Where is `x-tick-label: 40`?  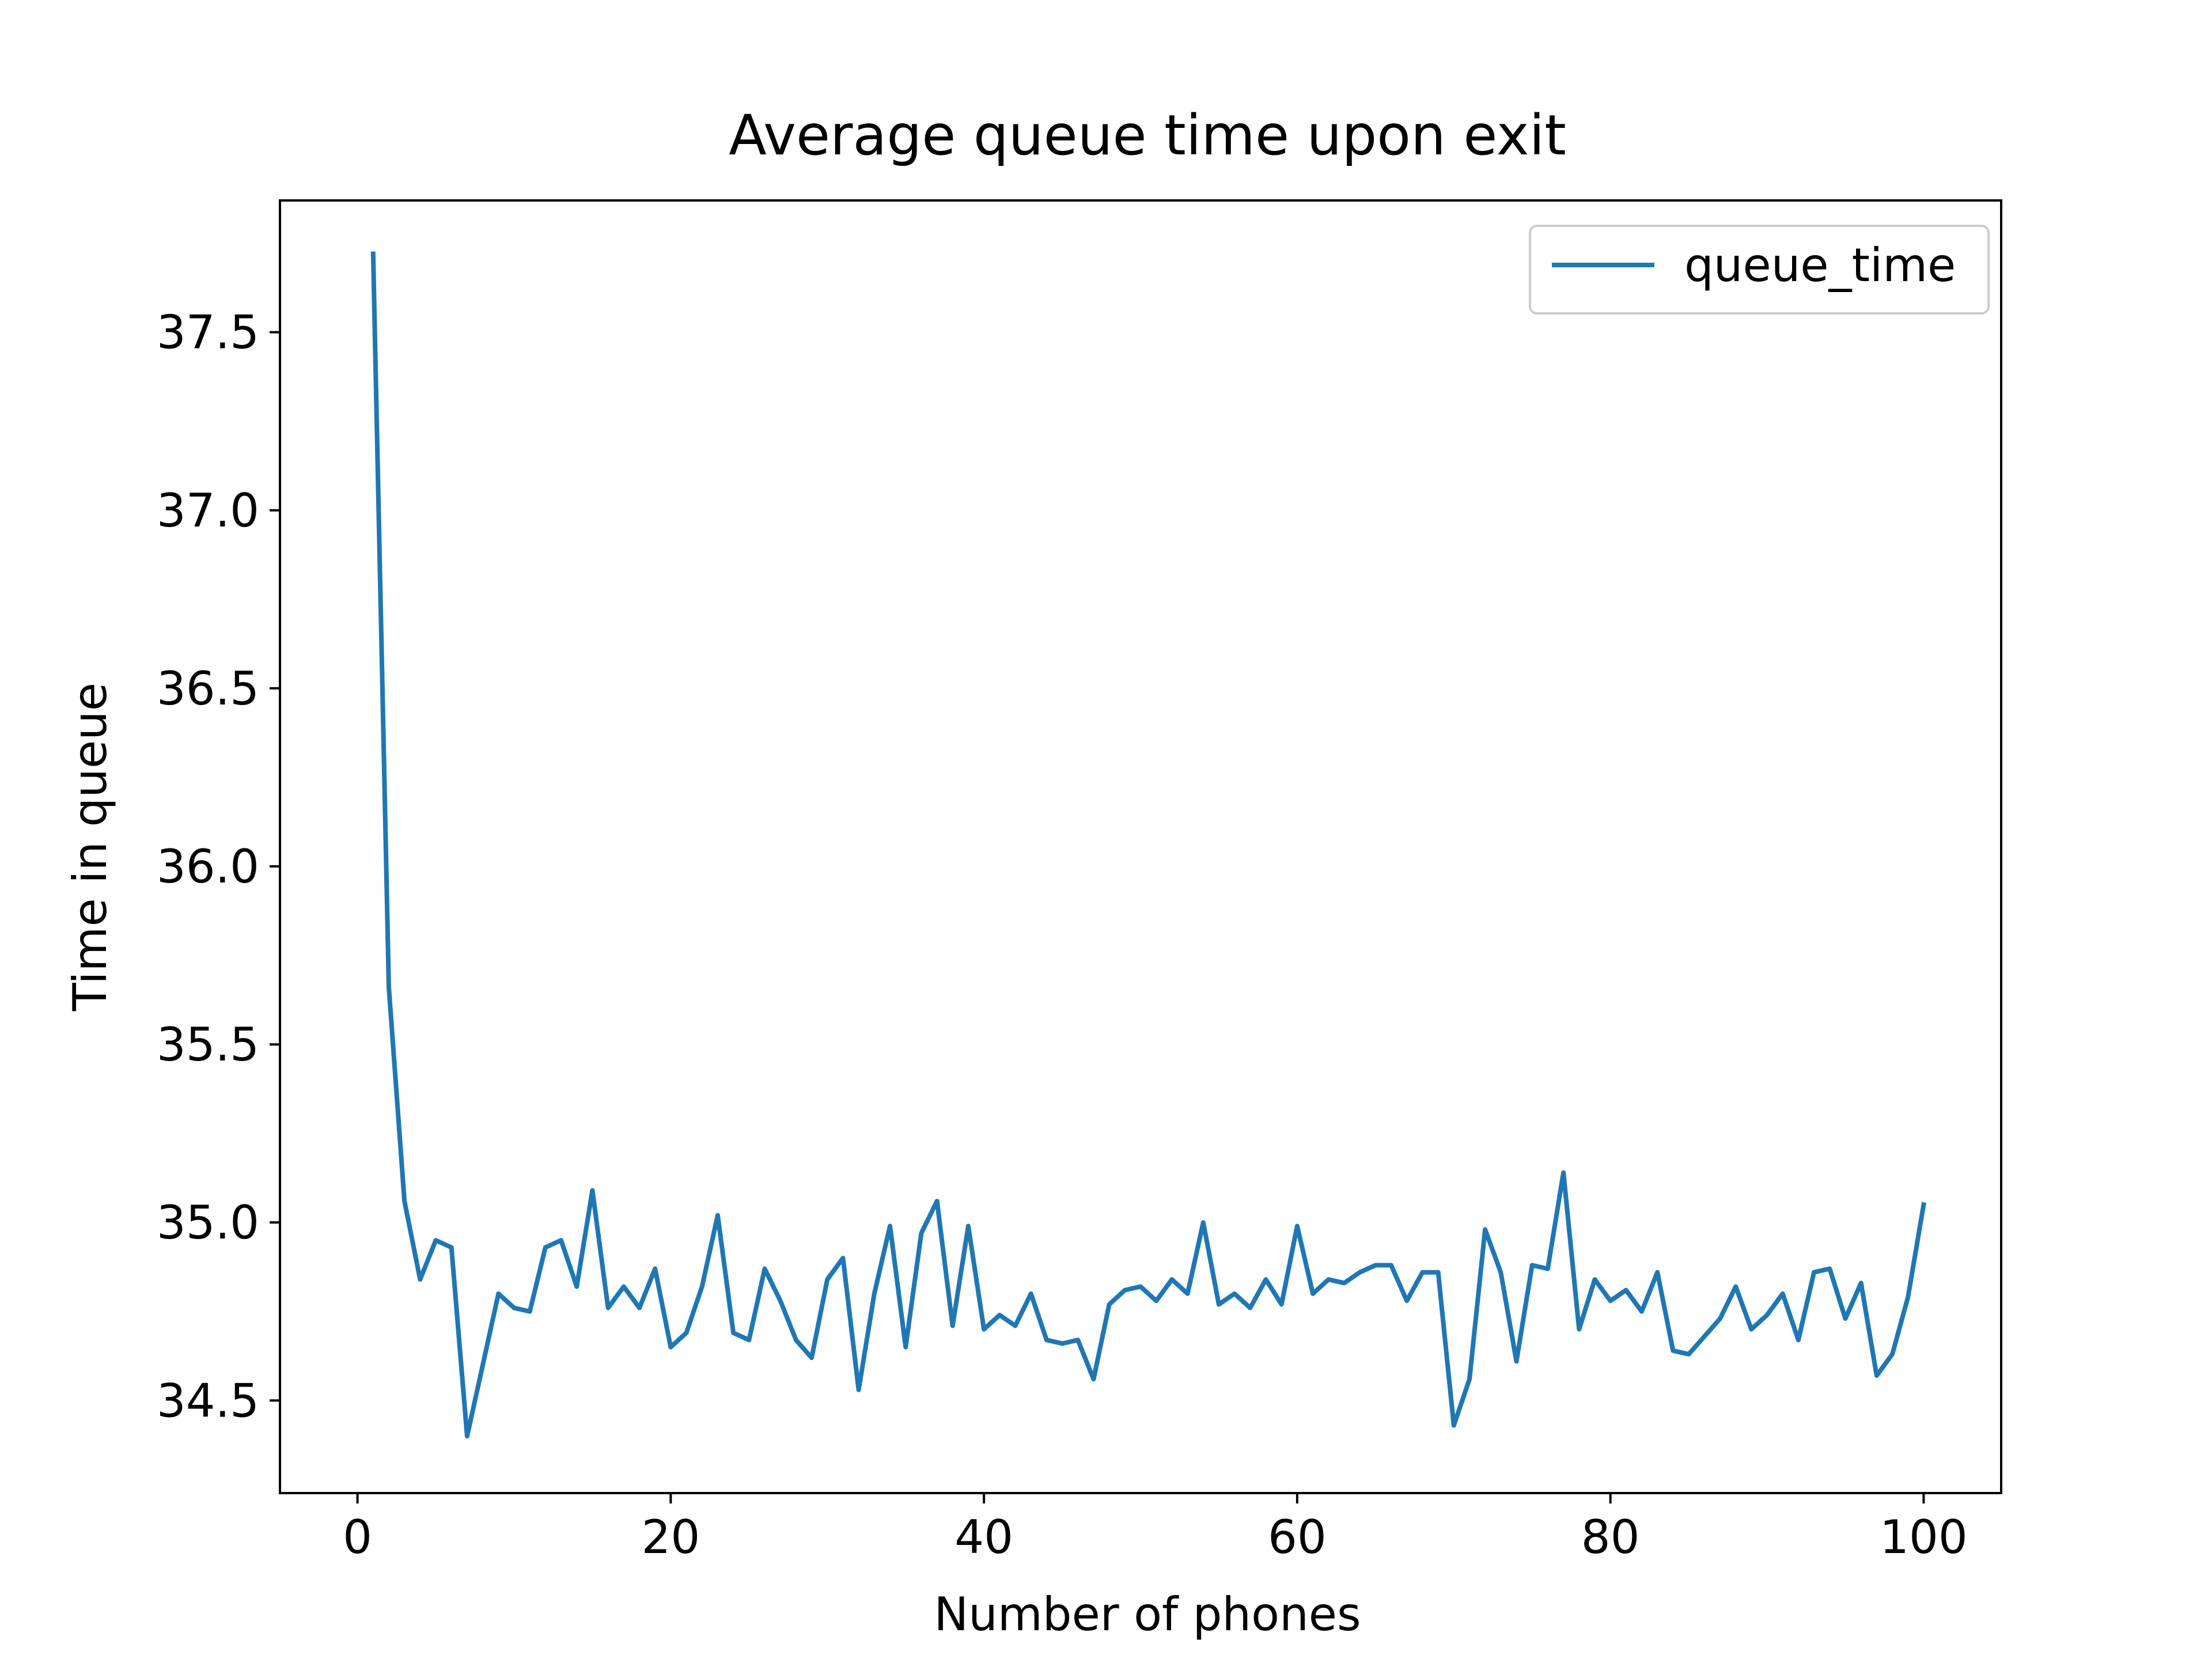 x-tick-label: 40 is located at coordinates (984, 1537).